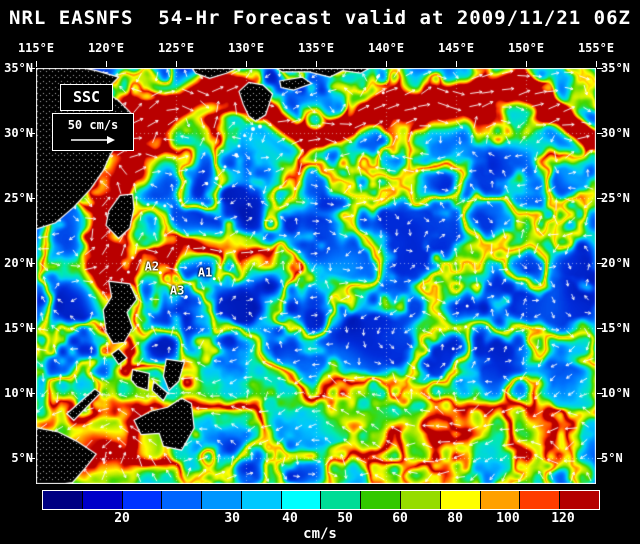  I want to click on colorbar-tick-label: 120, so click(563, 518).